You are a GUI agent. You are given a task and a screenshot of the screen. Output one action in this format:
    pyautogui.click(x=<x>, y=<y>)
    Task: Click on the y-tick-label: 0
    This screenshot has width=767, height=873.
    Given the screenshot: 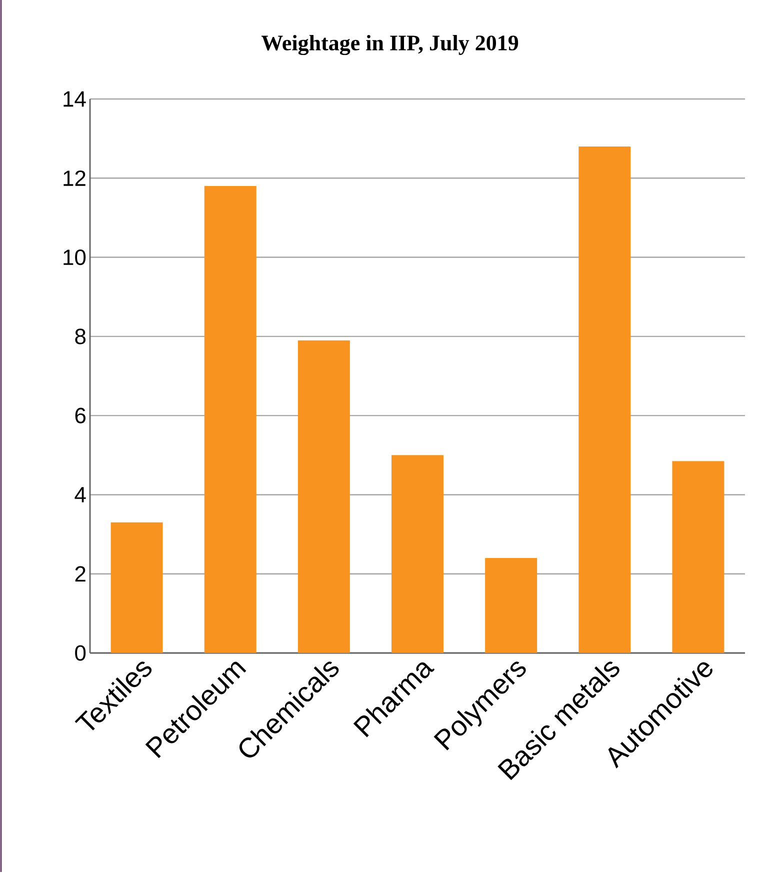 What is the action you would take?
    pyautogui.click(x=80, y=653)
    